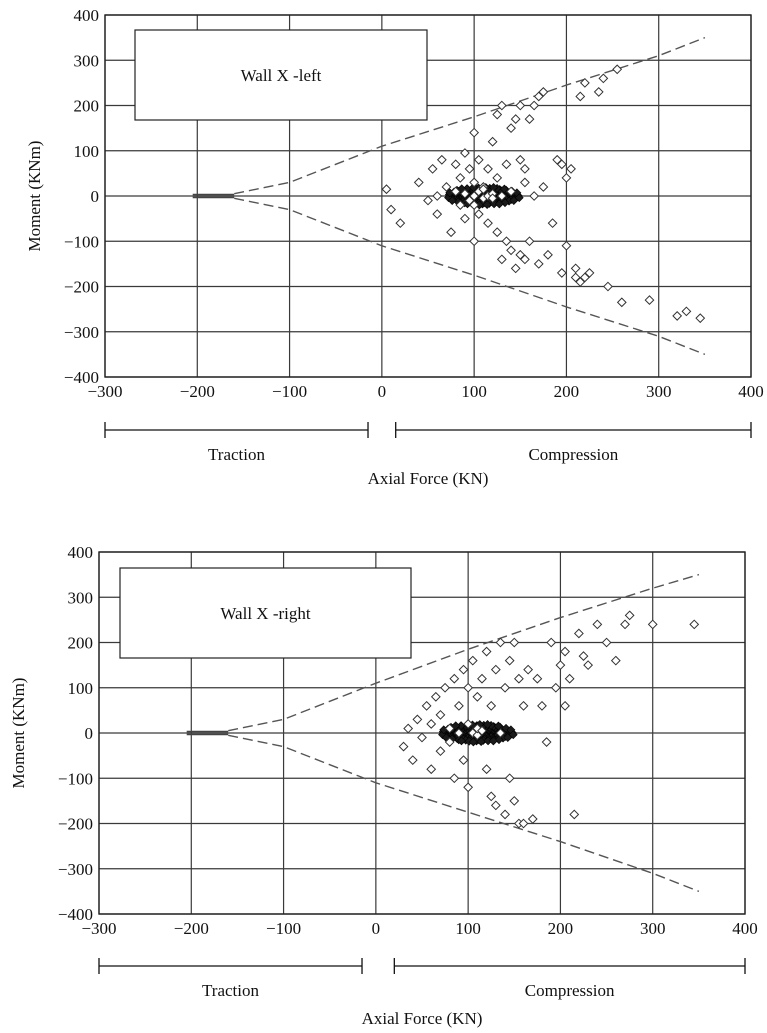 This screenshot has width=767, height=1033. I want to click on y-axis-title: Moment (KNm), so click(18, 733).